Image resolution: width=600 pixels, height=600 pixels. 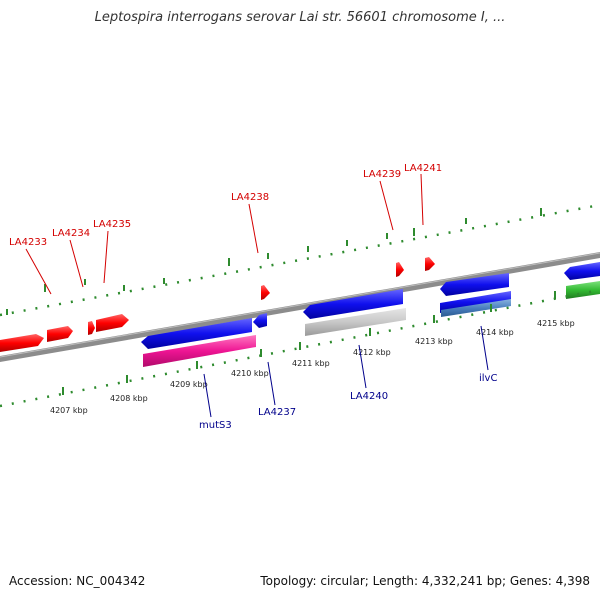 What do you see at coordinates (250, 373) in the screenshot?
I see `scale-label: 4210 kbp` at bounding box center [250, 373].